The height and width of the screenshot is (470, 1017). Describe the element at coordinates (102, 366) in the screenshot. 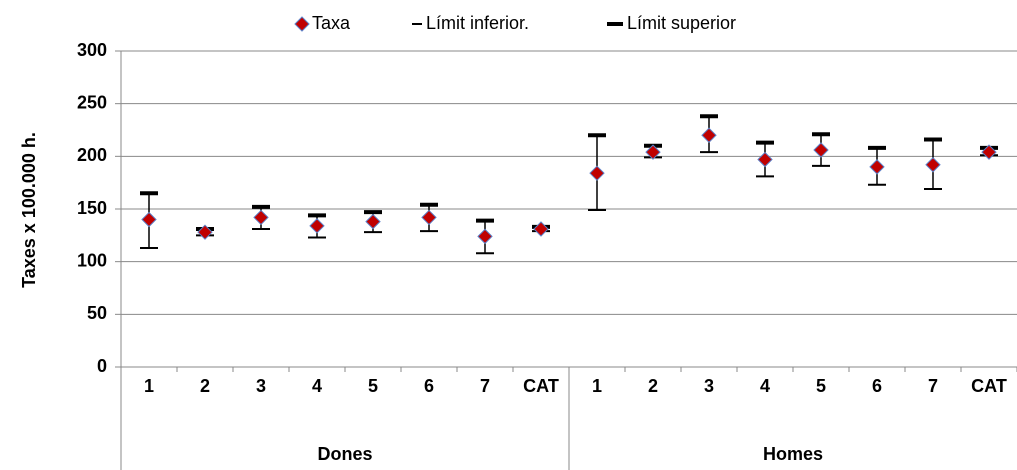

I see `y-tick-label: 0` at that location.